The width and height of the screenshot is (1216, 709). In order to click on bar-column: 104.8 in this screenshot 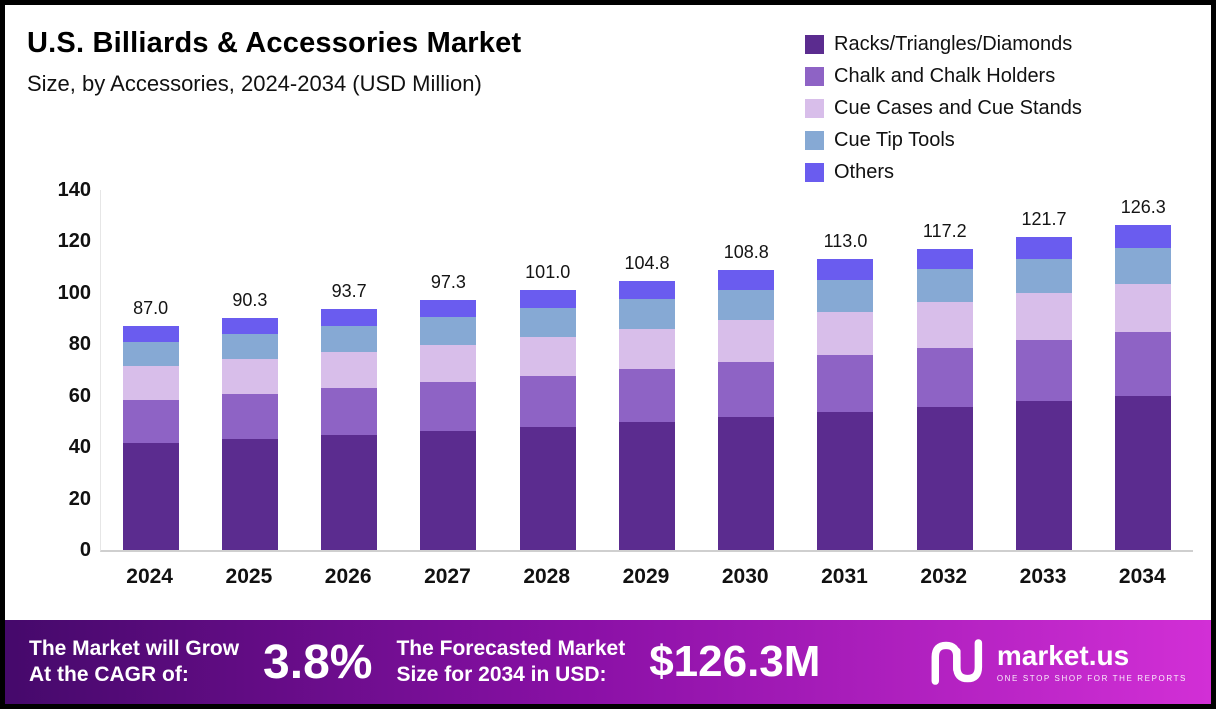, I will do `click(646, 370)`.